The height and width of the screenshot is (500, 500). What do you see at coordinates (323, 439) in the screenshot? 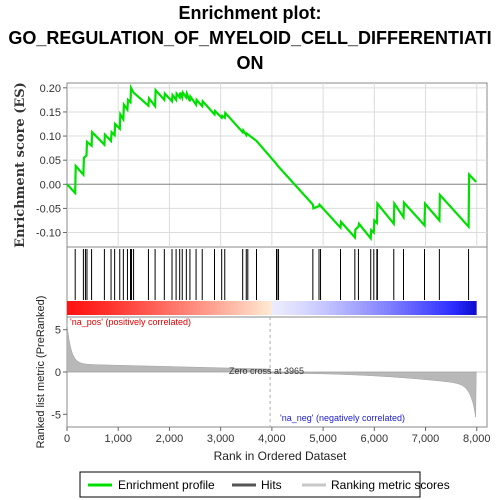
I see `x-tick-label: 5,000` at bounding box center [323, 439].